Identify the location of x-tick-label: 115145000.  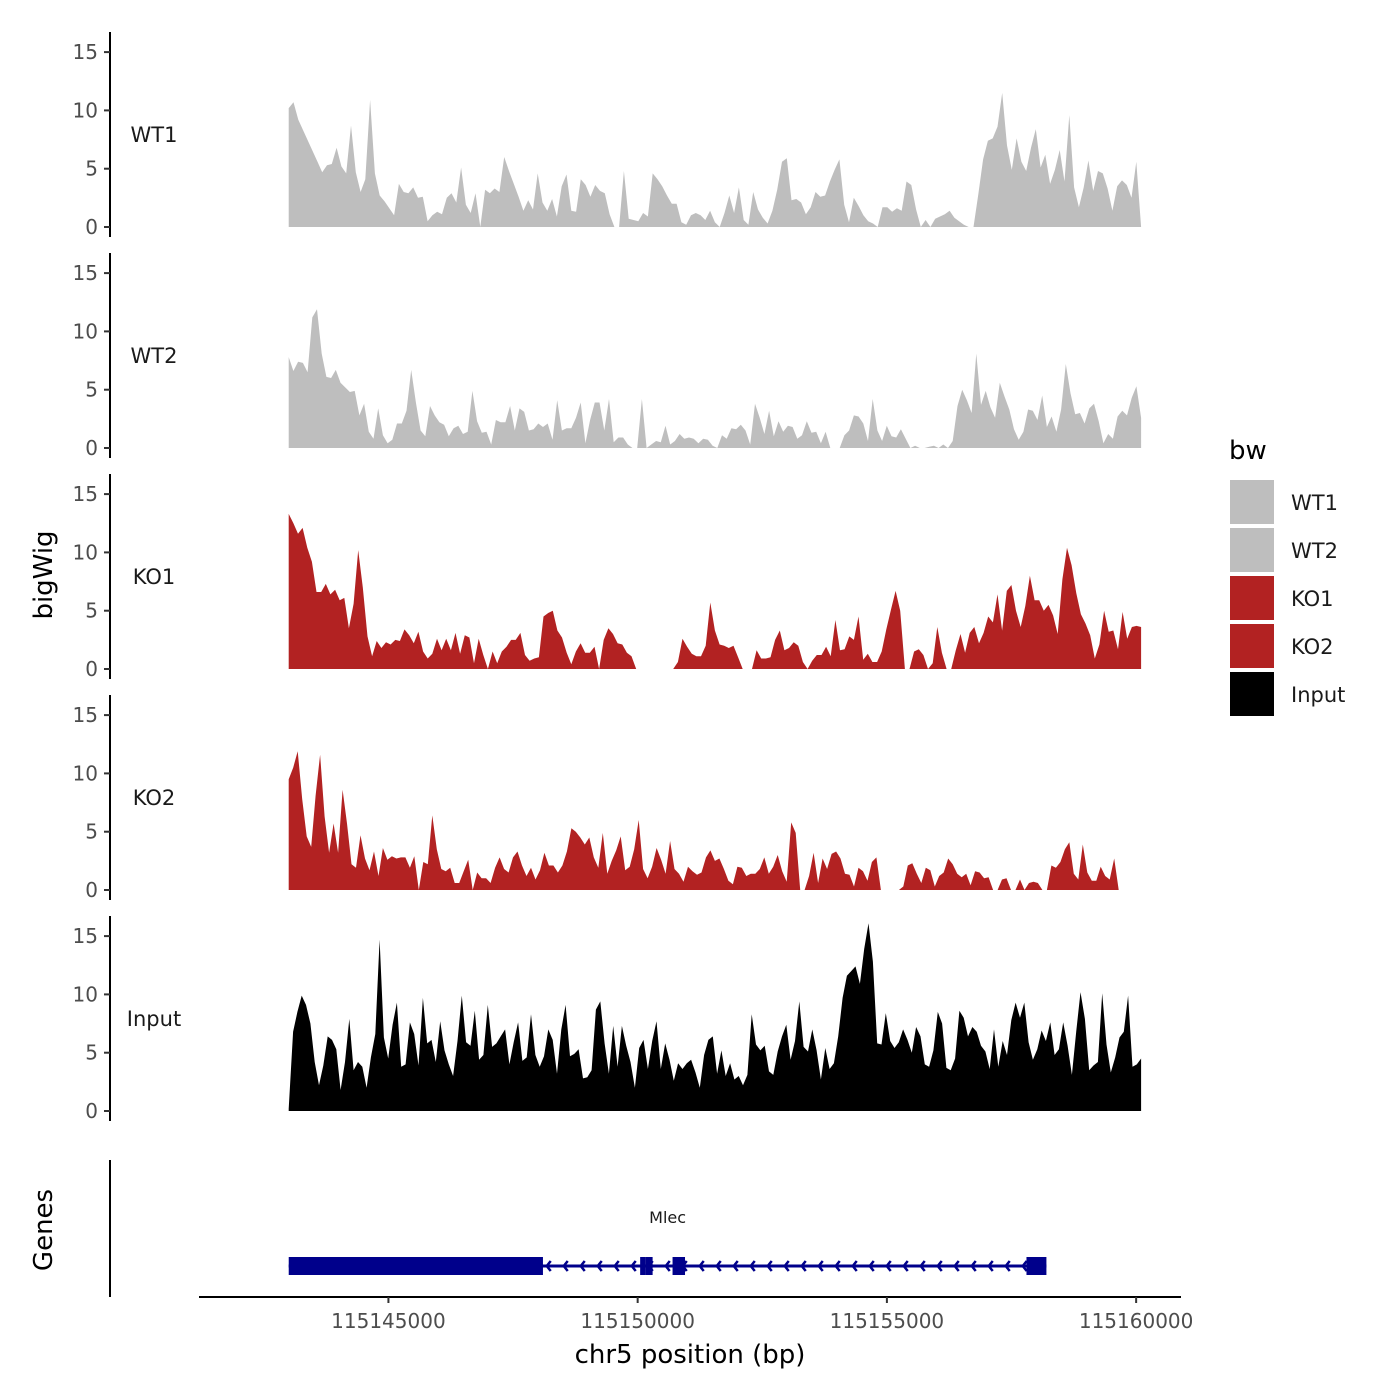
(388, 1321).